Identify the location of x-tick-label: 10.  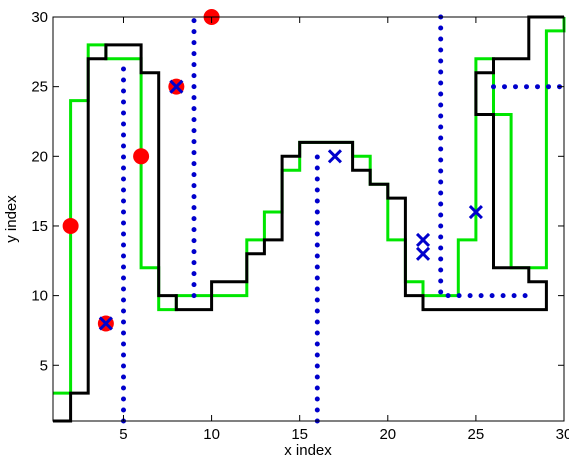
(211, 434).